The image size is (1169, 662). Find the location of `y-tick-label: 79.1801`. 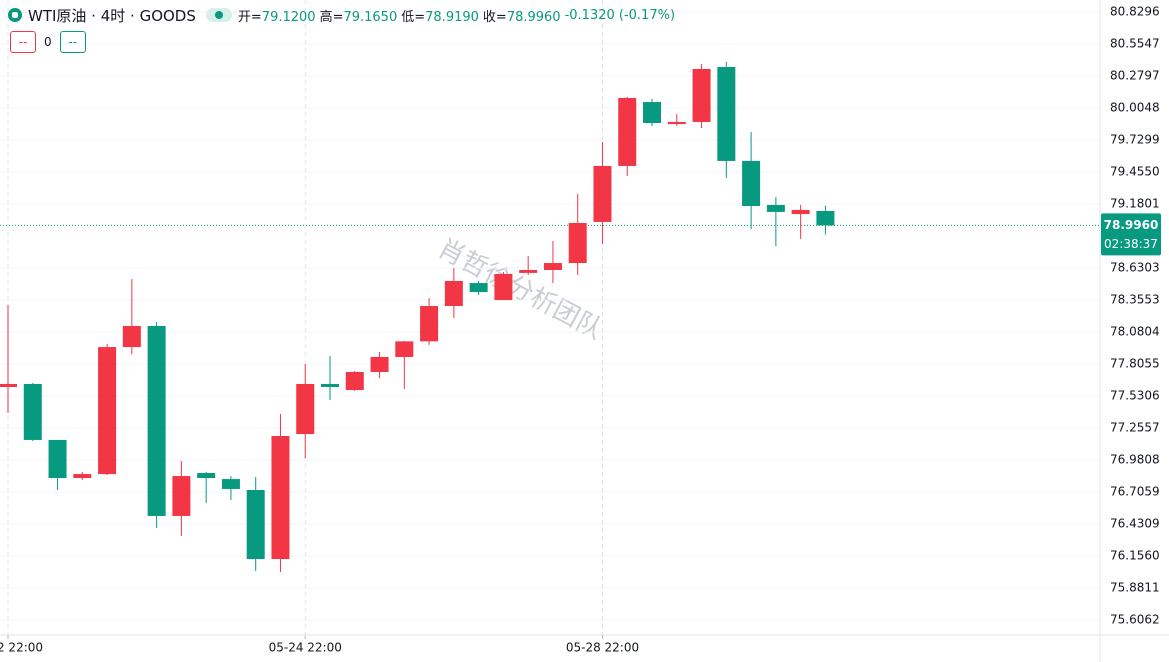

y-tick-label: 79.1801 is located at coordinates (1135, 203).